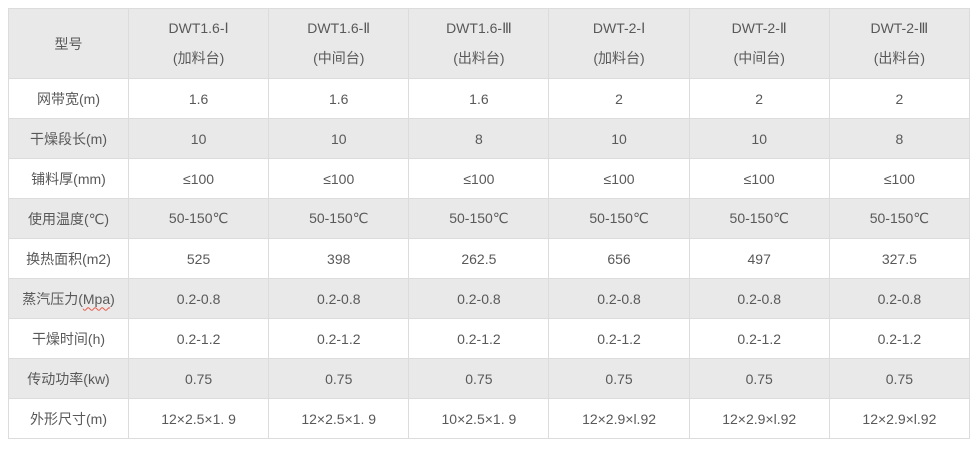 The image size is (978, 451). I want to click on row-label: 干燥段长(m), so click(68, 138).